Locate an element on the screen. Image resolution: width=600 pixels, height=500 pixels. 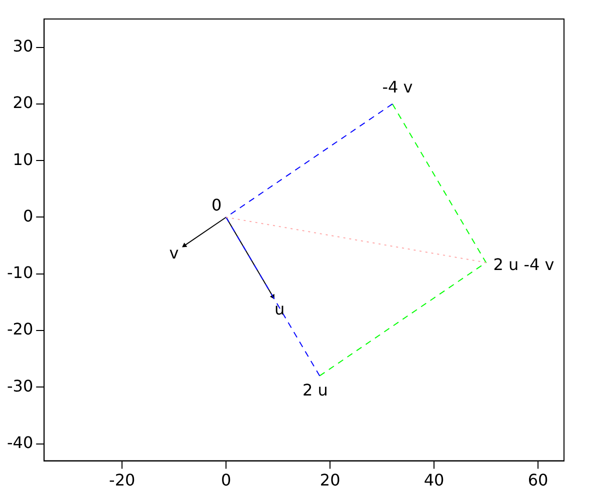
annotation: v is located at coordinates (174, 253).